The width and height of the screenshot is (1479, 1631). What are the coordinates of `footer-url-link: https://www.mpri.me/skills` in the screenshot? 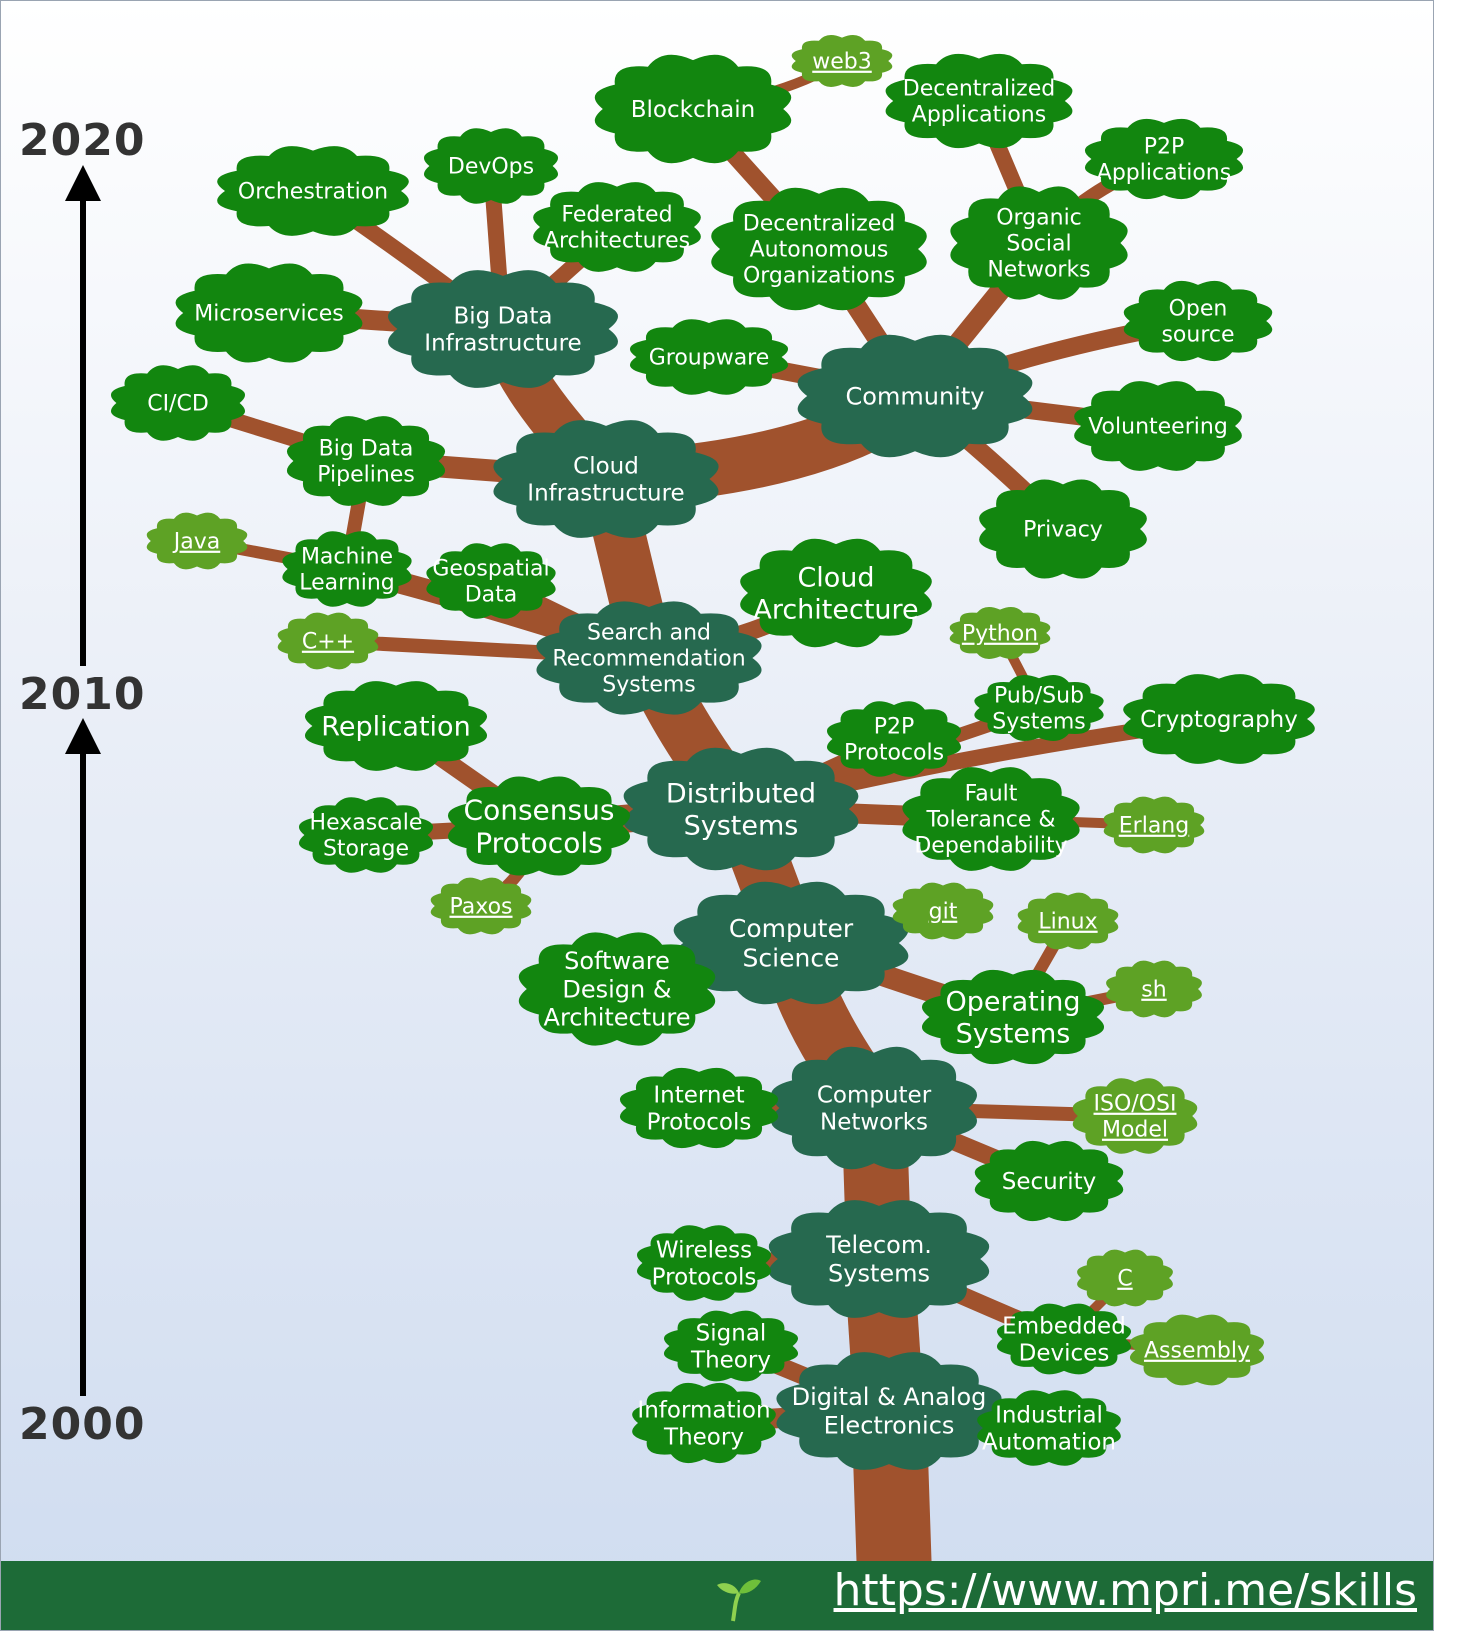 It's located at (1125, 1590).